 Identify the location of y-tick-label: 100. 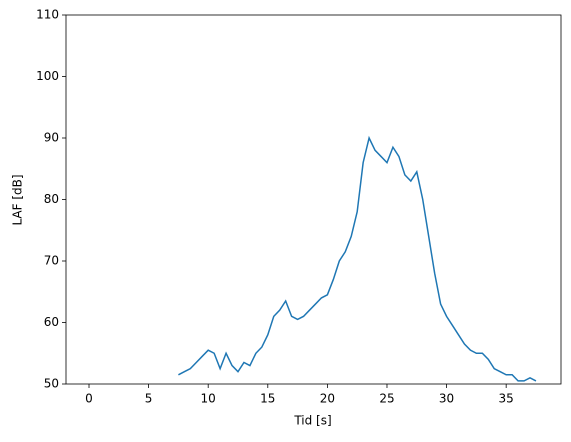
(47, 76).